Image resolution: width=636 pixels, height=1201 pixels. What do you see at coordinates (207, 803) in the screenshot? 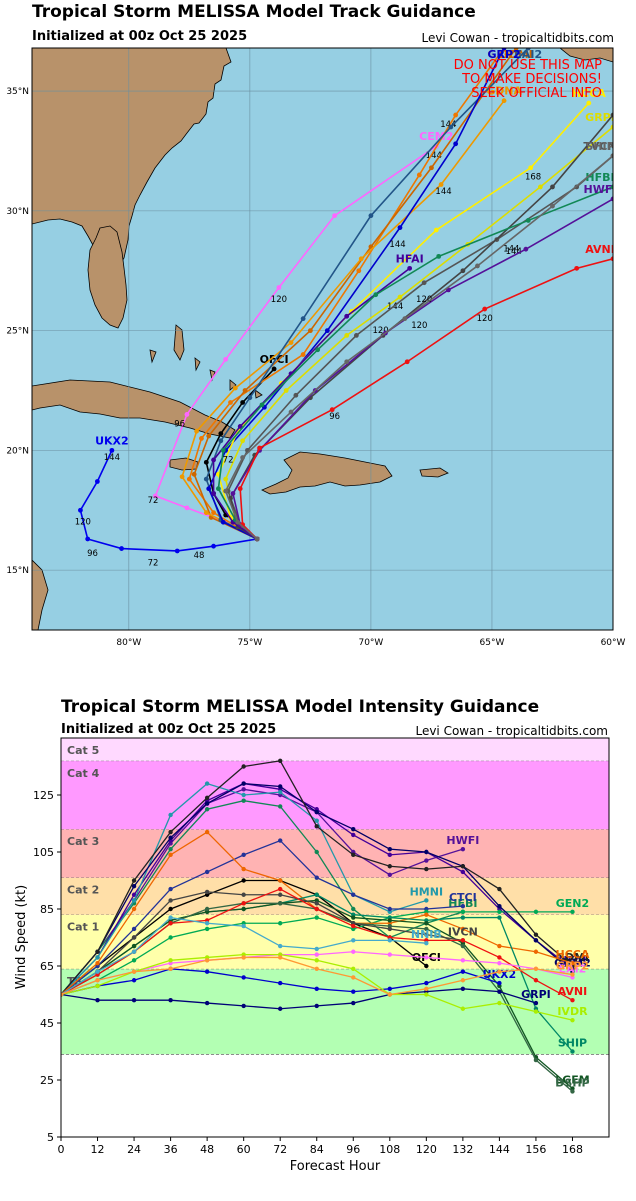
I see `intensity-point-gdm2` at bounding box center [207, 803].